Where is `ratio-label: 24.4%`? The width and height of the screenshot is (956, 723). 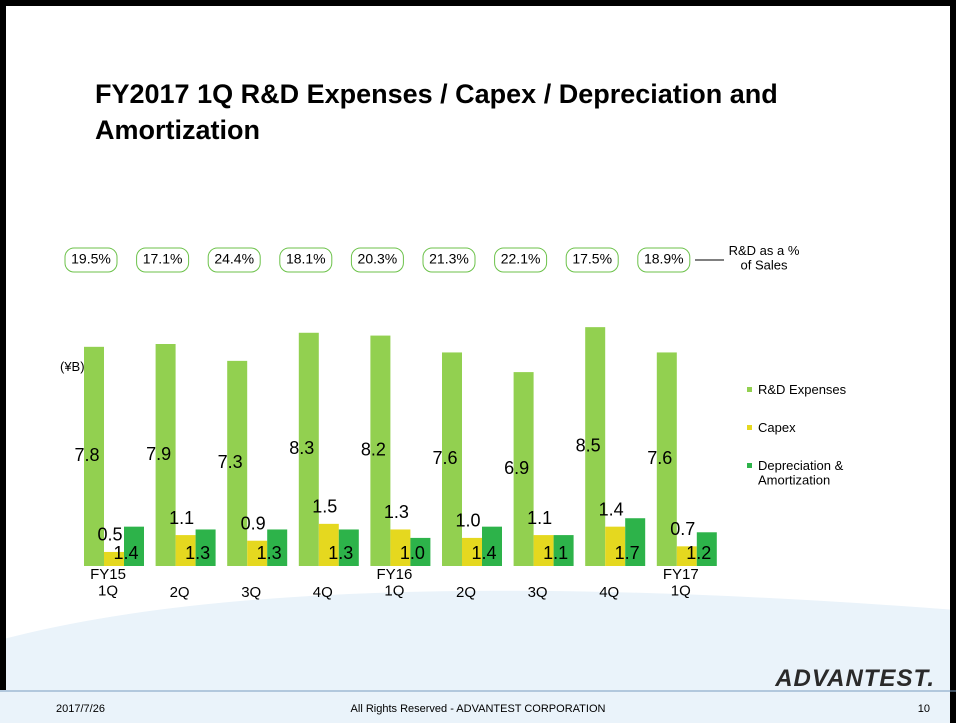
ratio-label: 24.4% is located at coordinates (234, 259).